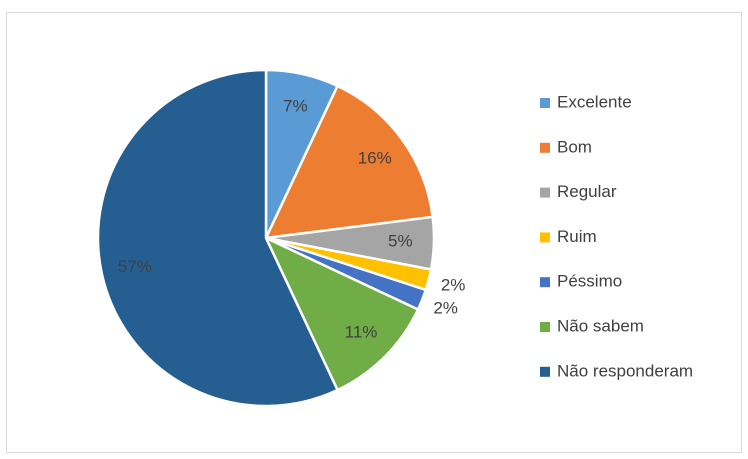  Describe the element at coordinates (625, 370) in the screenshot. I see `legend-label: Não responderam` at that location.